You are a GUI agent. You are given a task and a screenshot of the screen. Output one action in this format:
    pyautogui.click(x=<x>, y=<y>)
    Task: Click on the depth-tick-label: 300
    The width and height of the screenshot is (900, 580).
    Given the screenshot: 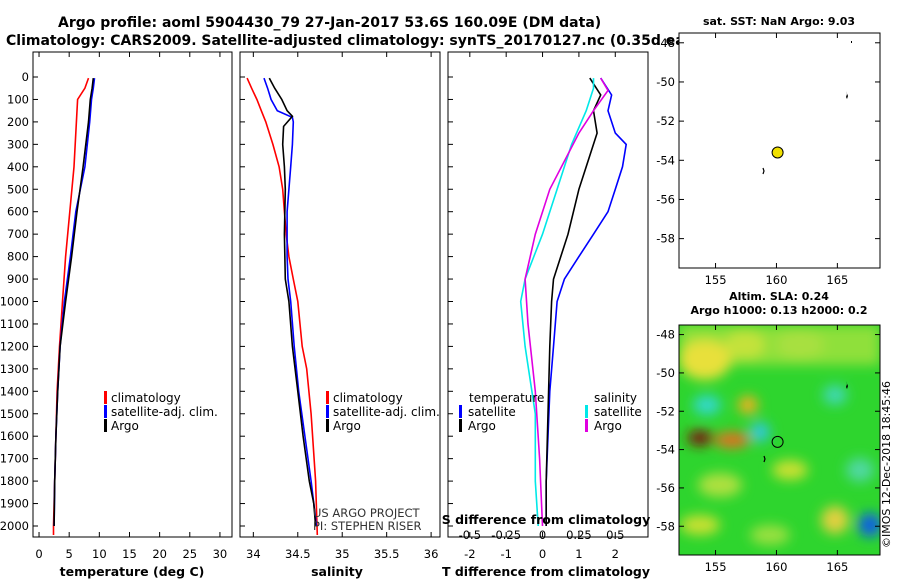 What is the action you would take?
    pyautogui.click(x=18, y=144)
    